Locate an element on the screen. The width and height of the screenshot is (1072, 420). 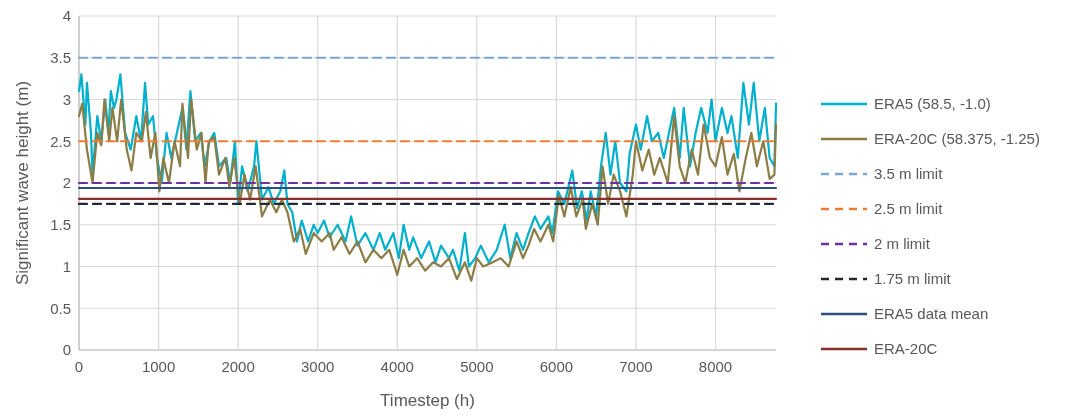
y-axis-title: Significant wave height (m) is located at coordinates (22, 183).